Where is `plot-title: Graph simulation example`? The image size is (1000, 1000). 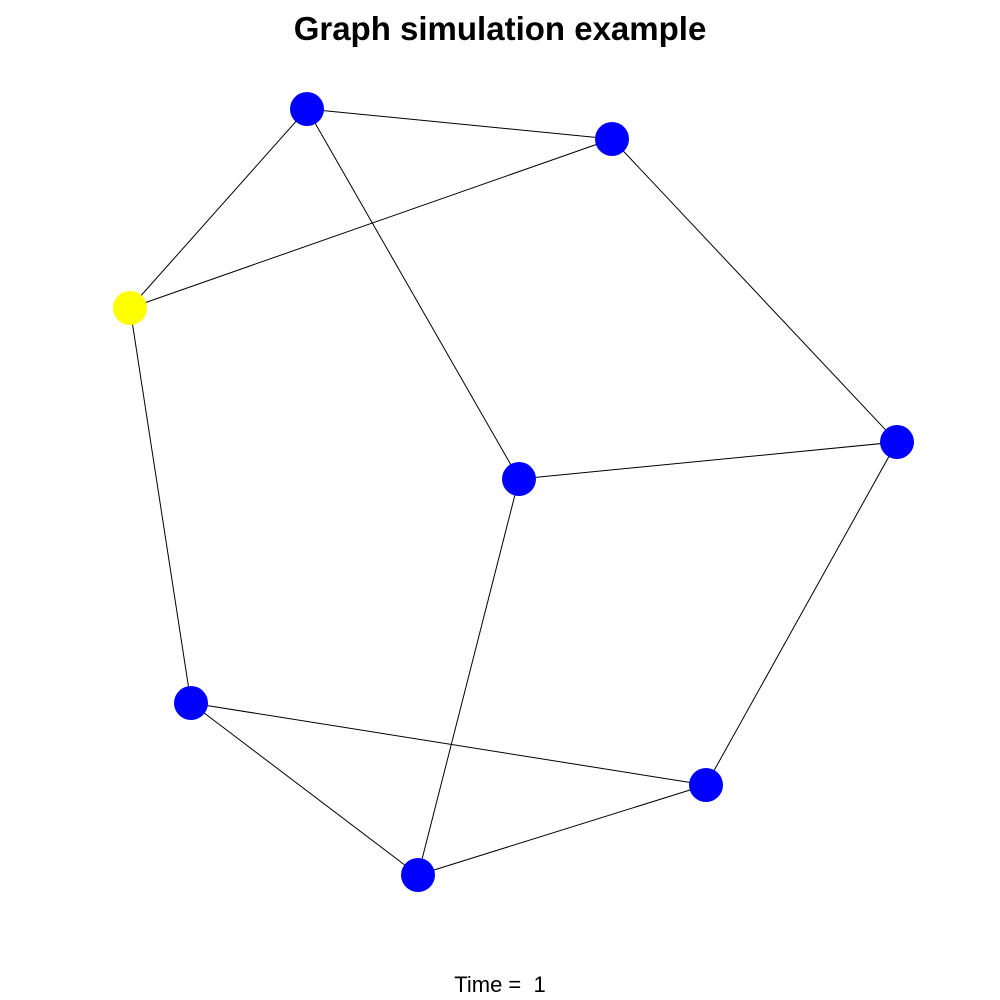
plot-title: Graph simulation example is located at coordinates (500, 28).